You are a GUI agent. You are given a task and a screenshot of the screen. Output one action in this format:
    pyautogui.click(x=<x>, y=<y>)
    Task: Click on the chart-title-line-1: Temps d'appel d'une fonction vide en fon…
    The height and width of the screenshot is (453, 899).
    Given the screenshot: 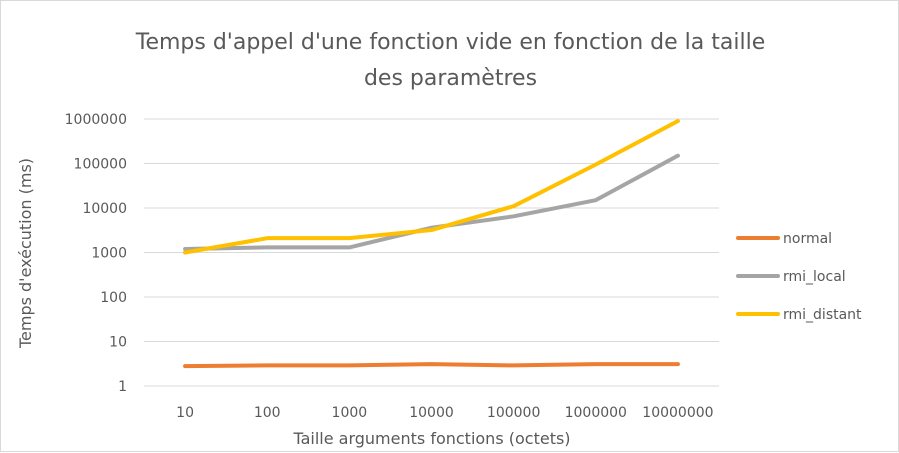 What is the action you would take?
    pyautogui.click(x=450, y=42)
    